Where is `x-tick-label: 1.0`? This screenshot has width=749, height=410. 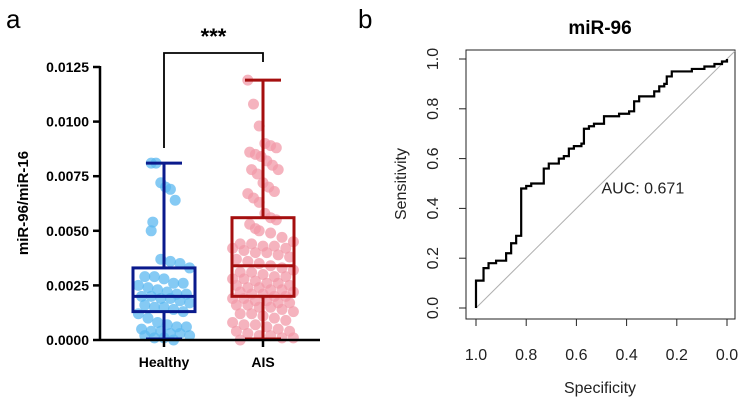
x-tick-label: 1.0 is located at coordinates (476, 355).